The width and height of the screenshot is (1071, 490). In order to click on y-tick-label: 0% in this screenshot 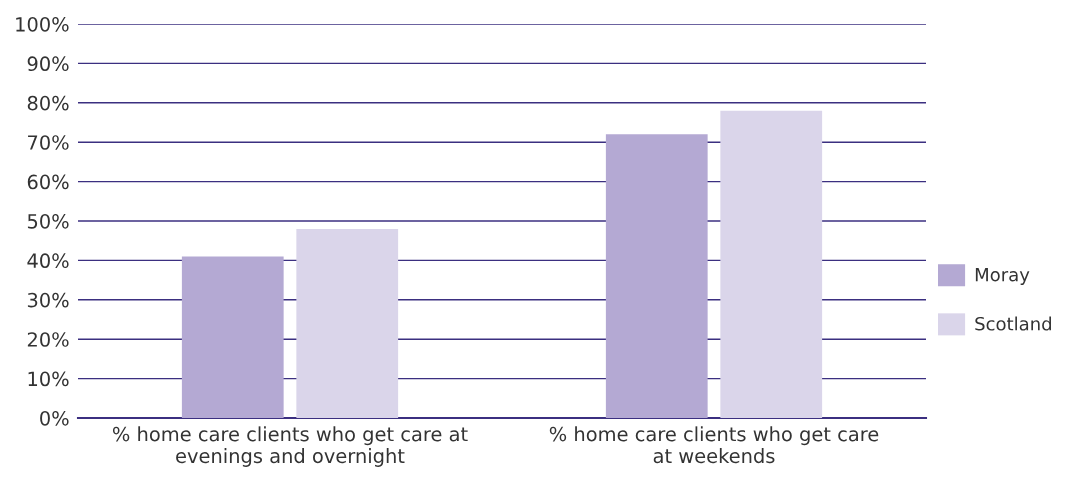, I will do `click(54, 418)`.